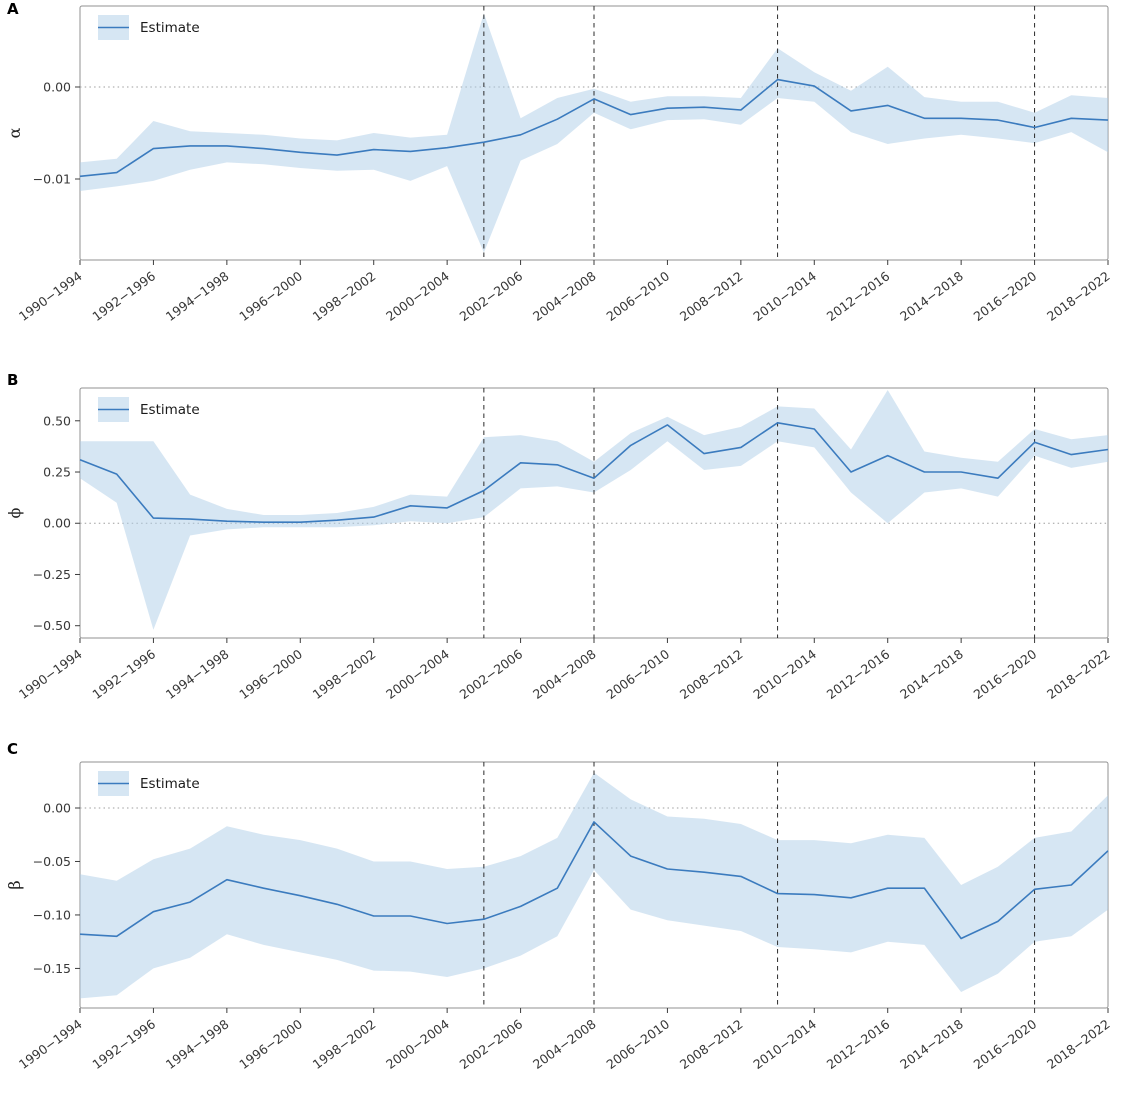 Image resolution: width=1122 pixels, height=1107 pixels. Describe the element at coordinates (12, 749) in the screenshot. I see `panel-label: C` at that location.